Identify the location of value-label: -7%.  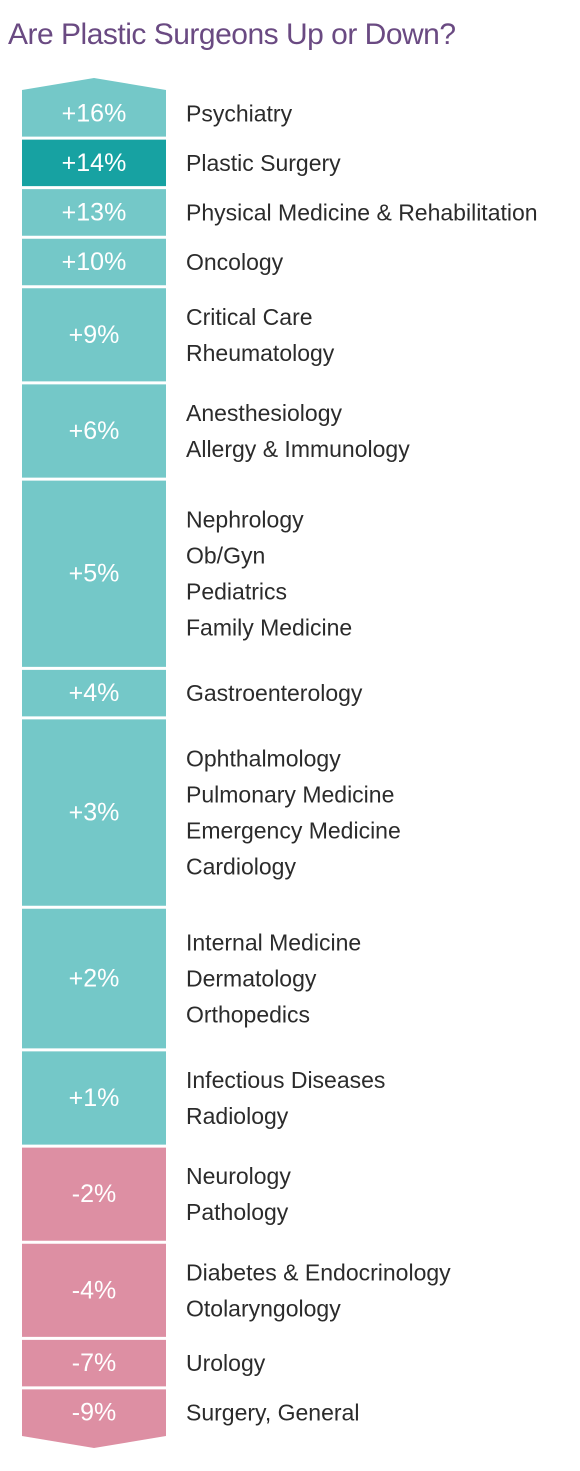
(94, 1363).